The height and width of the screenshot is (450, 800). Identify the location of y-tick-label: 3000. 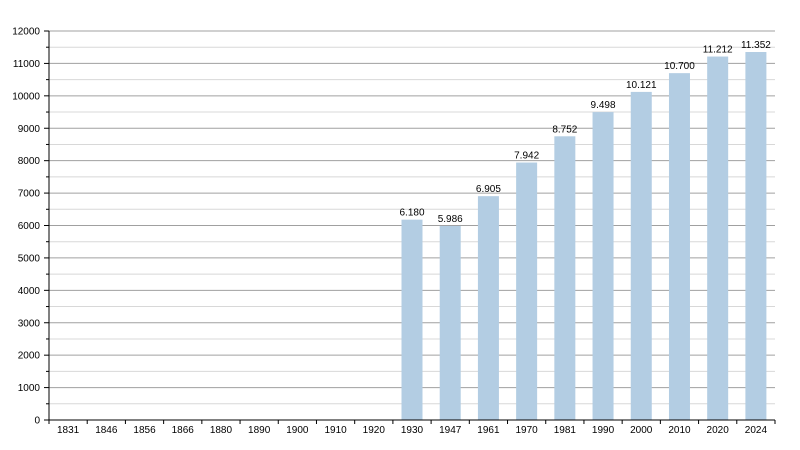
(29, 323).